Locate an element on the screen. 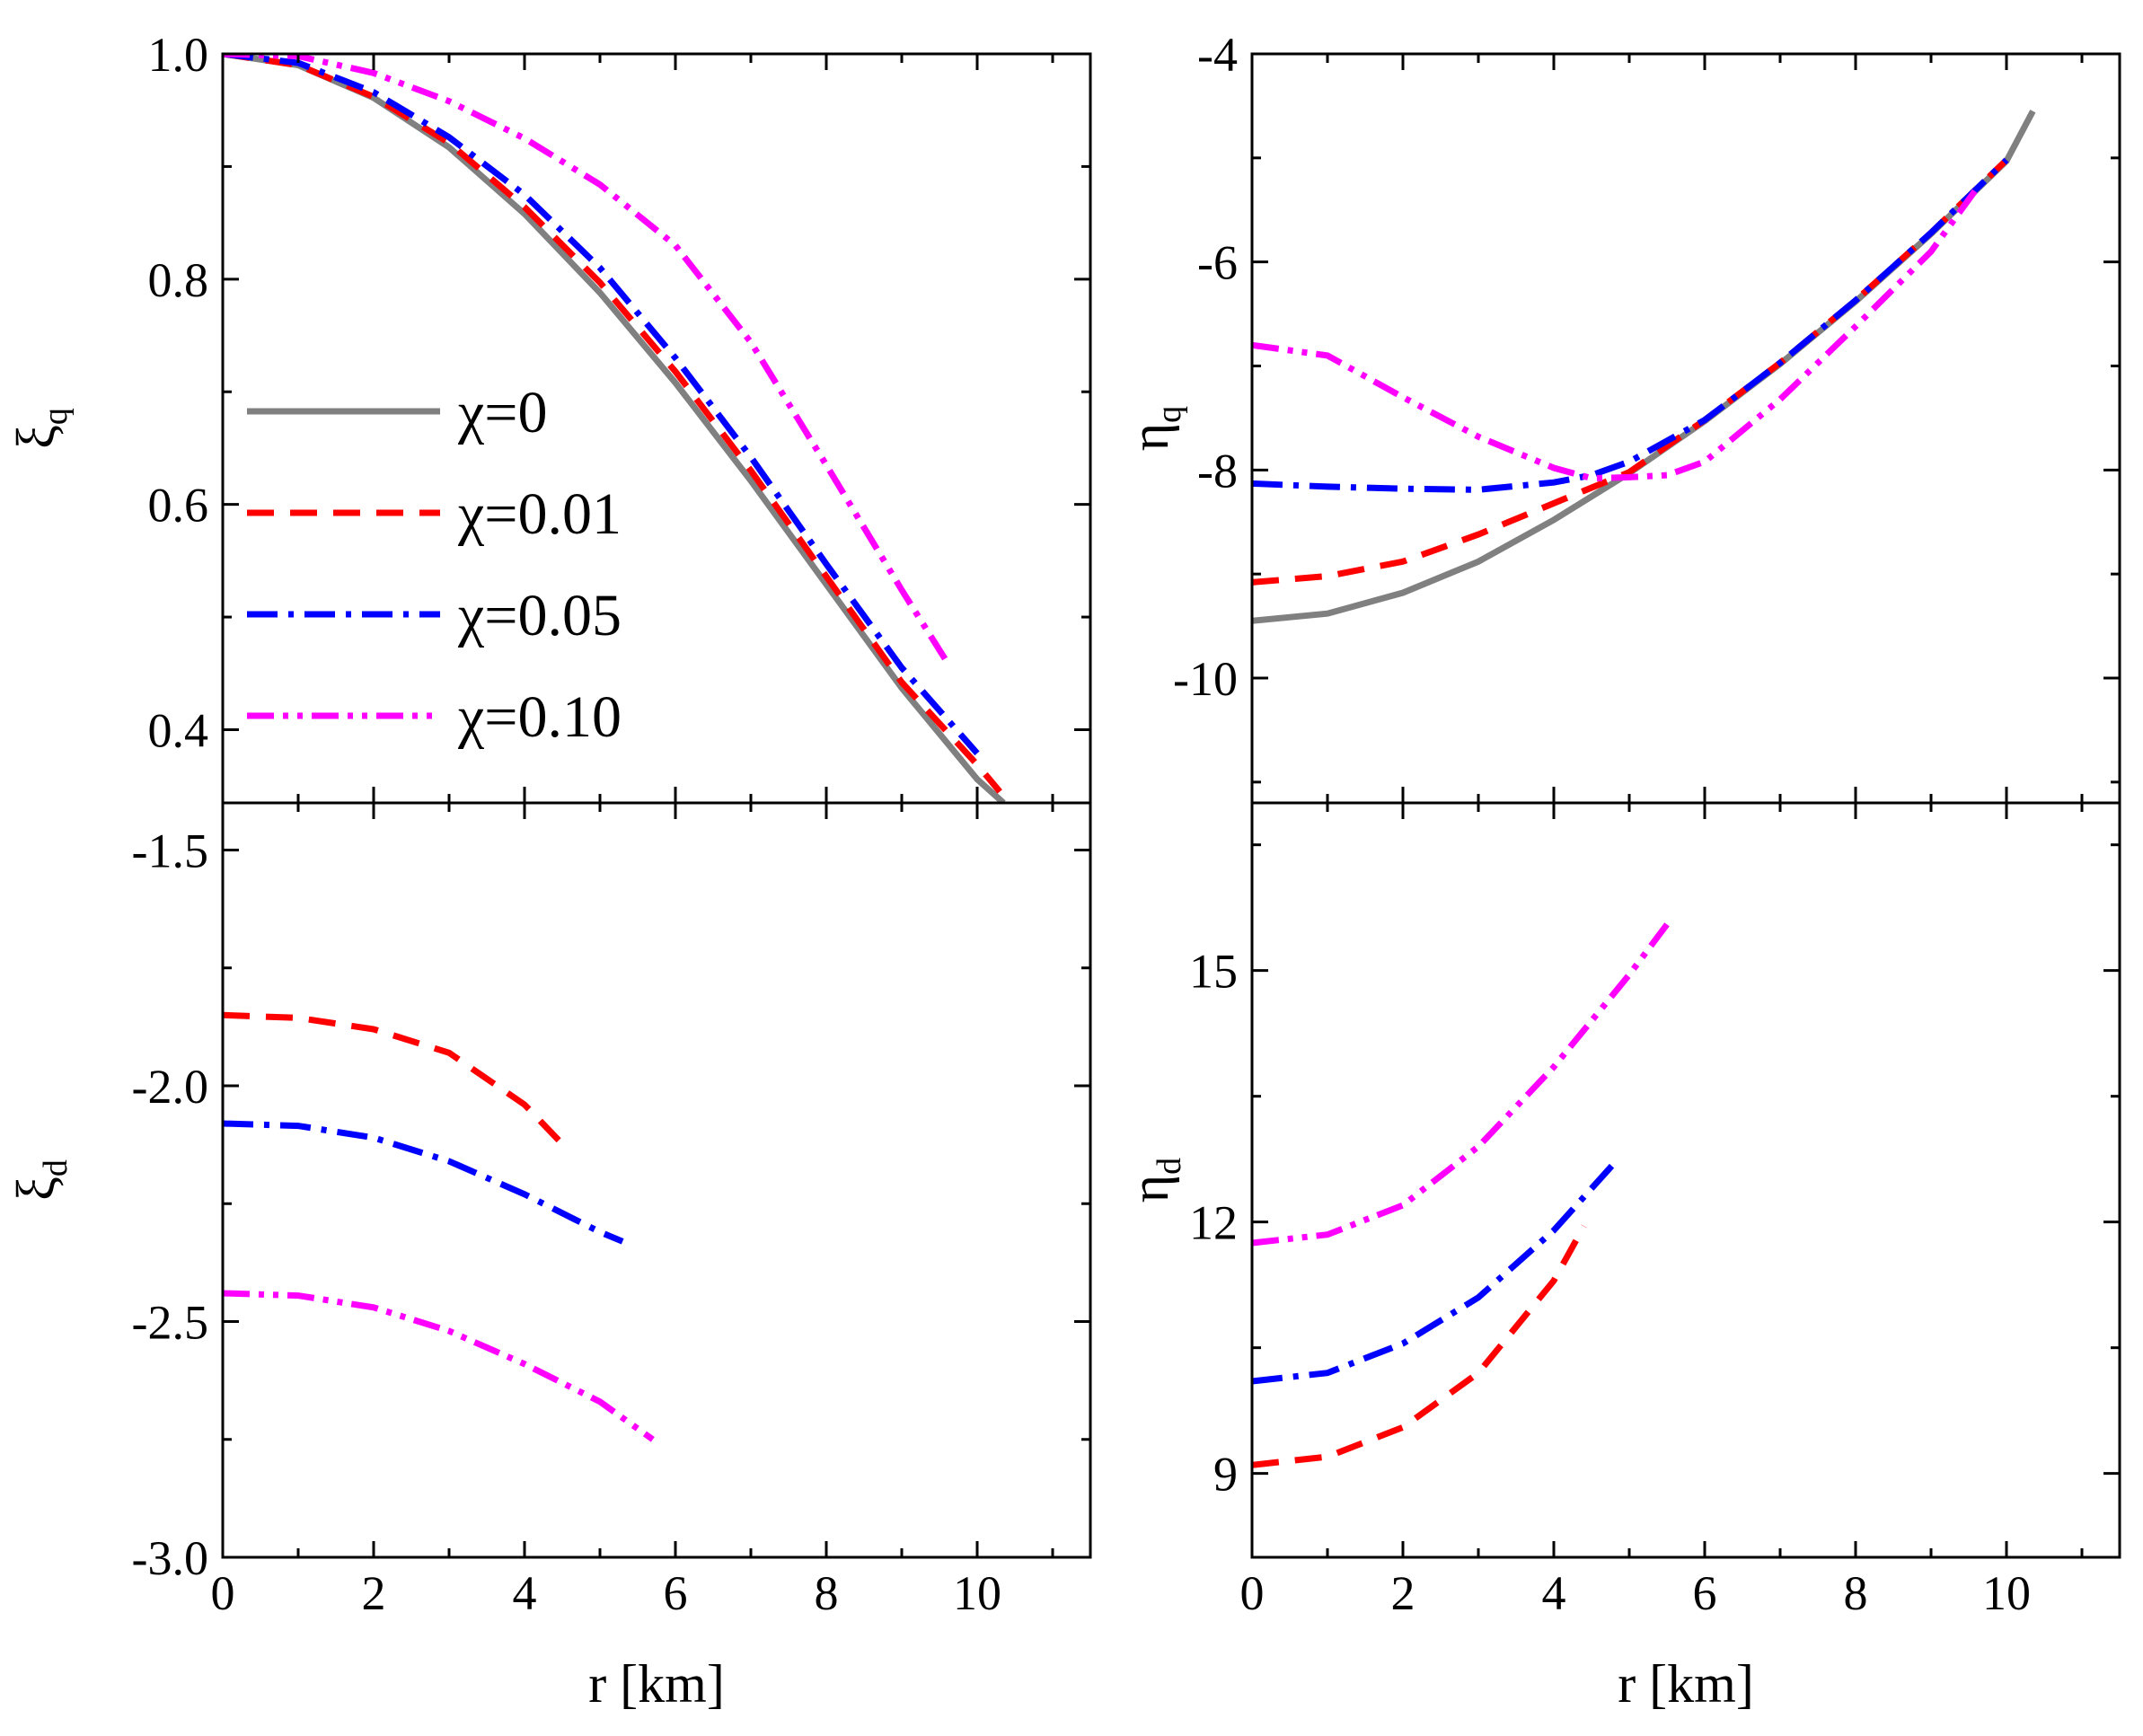 Image resolution: width=2143 pixels, height=1736 pixels. y-tick-label: -6 is located at coordinates (1217, 263).